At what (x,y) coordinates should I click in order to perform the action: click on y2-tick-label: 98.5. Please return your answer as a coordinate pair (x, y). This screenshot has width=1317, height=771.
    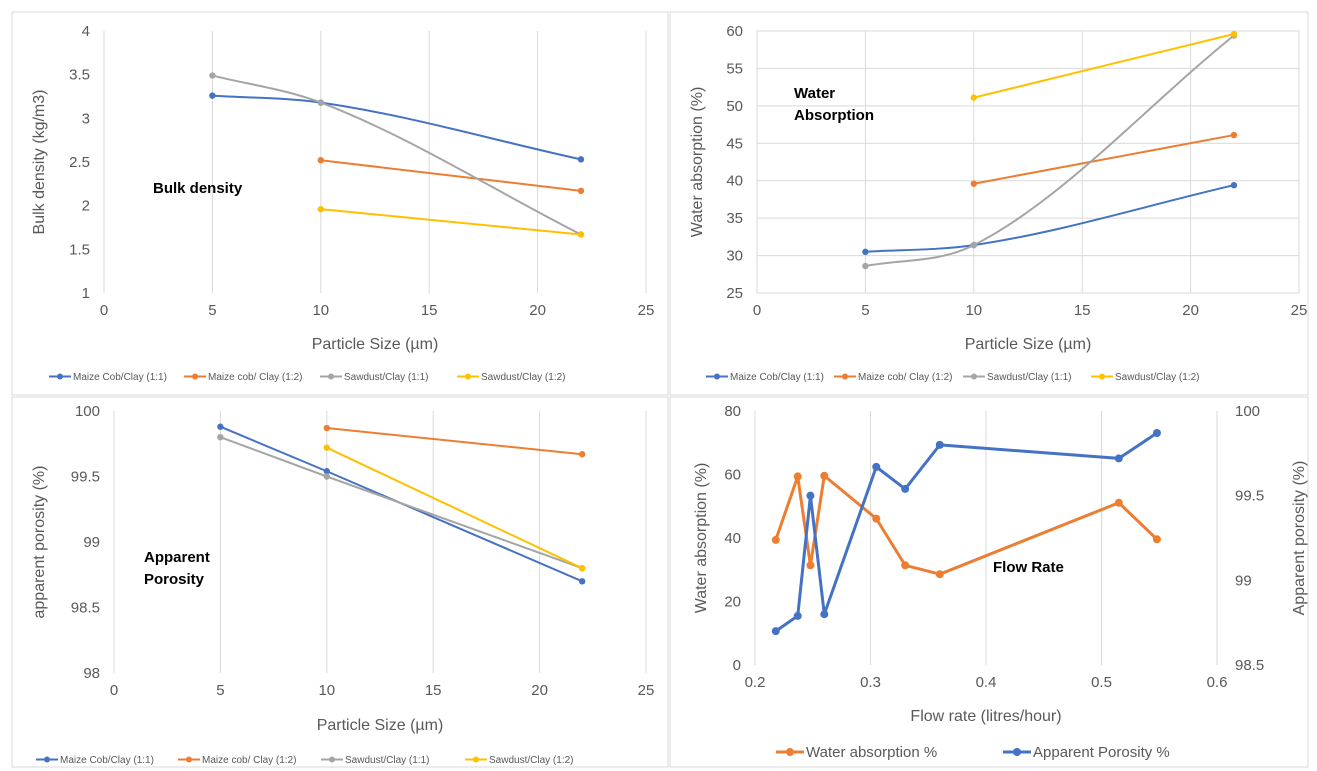
    Looking at the image, I should click on (1249, 665).